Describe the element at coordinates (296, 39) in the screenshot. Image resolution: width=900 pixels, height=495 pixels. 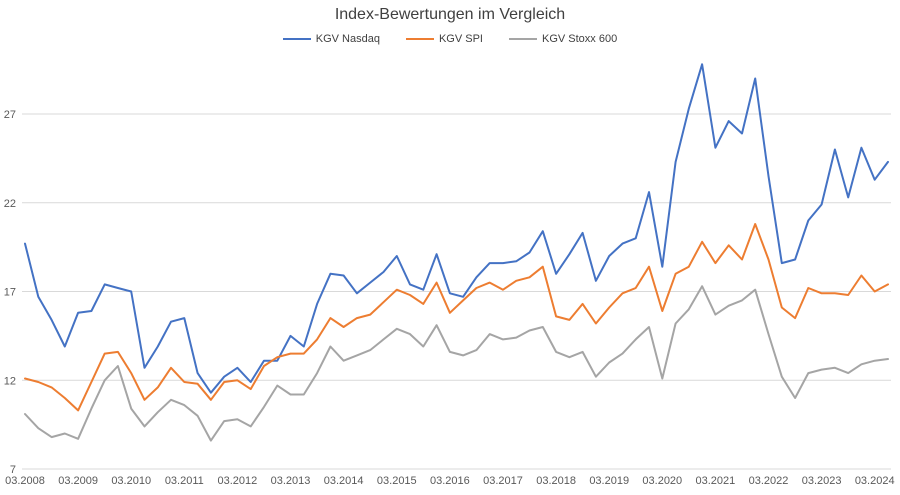
I see `legend-swatch-kgv-nasdaq` at that location.